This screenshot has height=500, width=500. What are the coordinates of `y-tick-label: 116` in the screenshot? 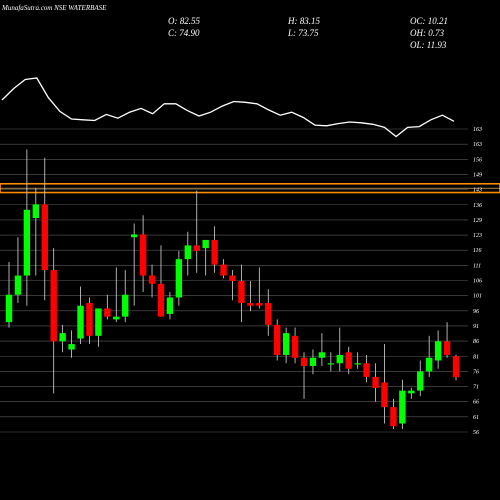 It's located at (477, 251).